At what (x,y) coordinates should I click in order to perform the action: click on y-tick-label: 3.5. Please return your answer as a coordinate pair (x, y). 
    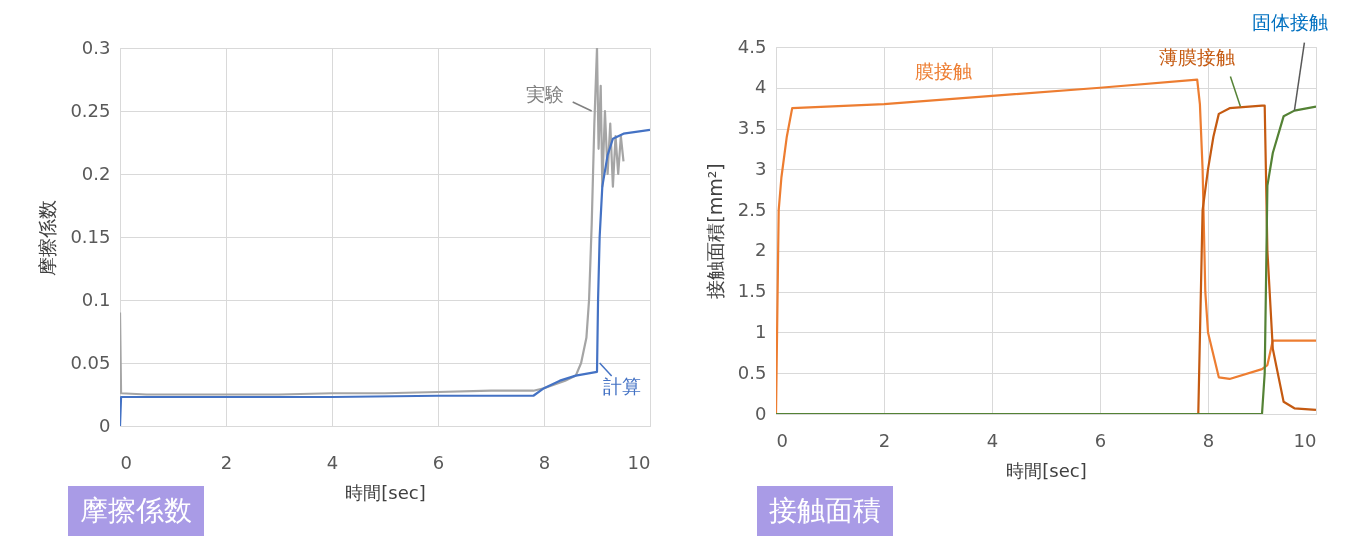
    Looking at the image, I should click on (752, 128).